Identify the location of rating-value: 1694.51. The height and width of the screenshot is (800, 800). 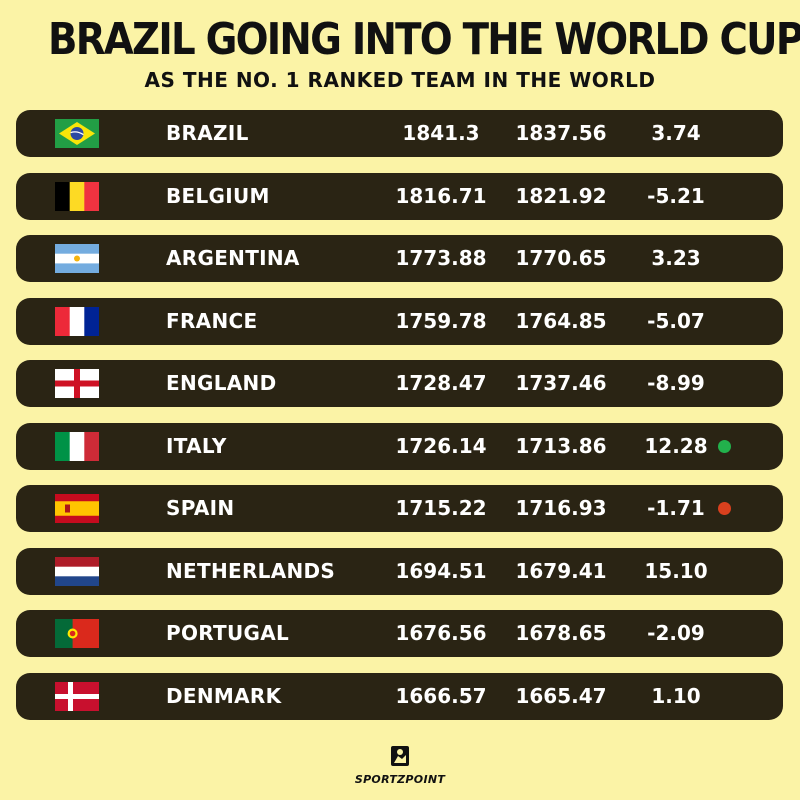
(441, 570).